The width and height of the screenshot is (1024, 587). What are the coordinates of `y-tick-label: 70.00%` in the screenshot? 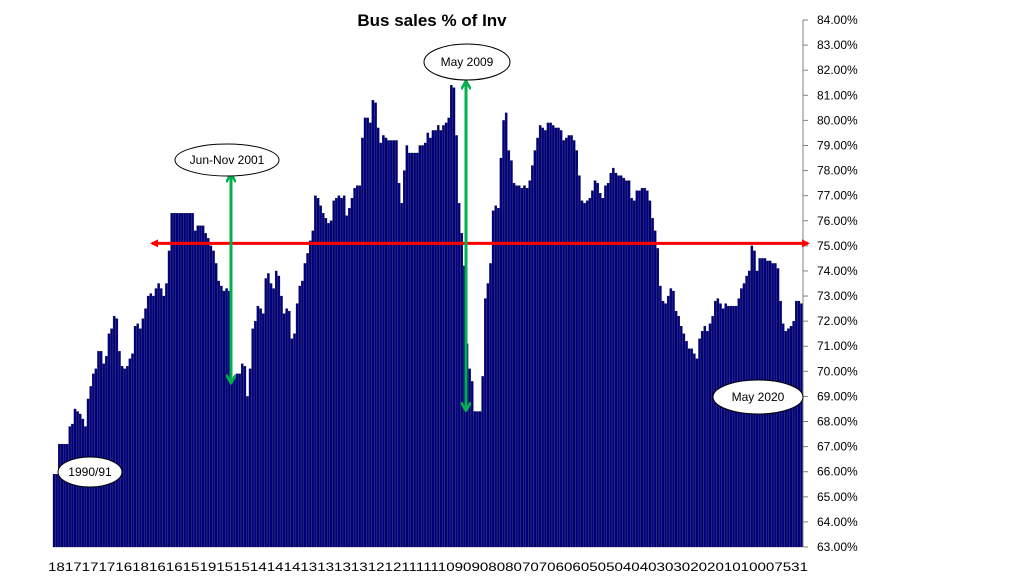 It's located at (837, 371).